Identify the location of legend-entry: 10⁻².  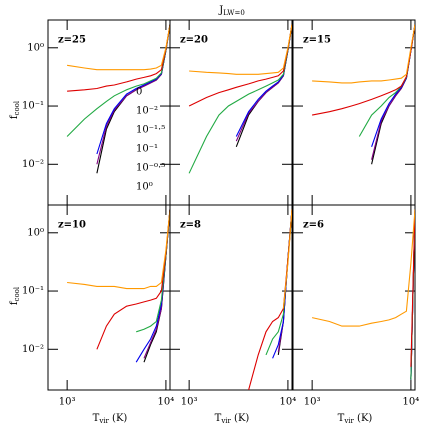
(147, 111).